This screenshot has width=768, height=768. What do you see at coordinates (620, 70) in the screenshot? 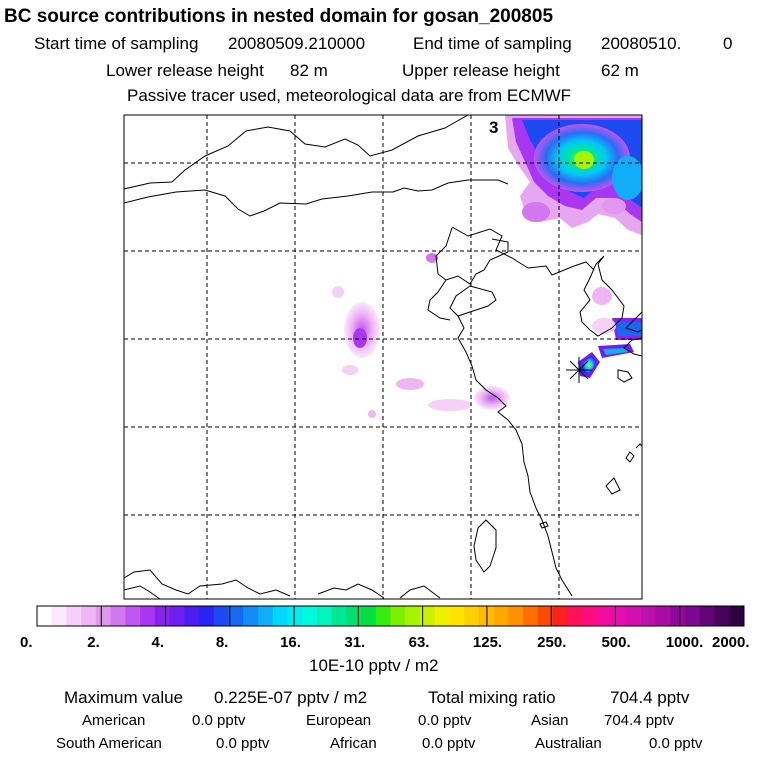
I see `upper-height-value: 62 m` at bounding box center [620, 70].